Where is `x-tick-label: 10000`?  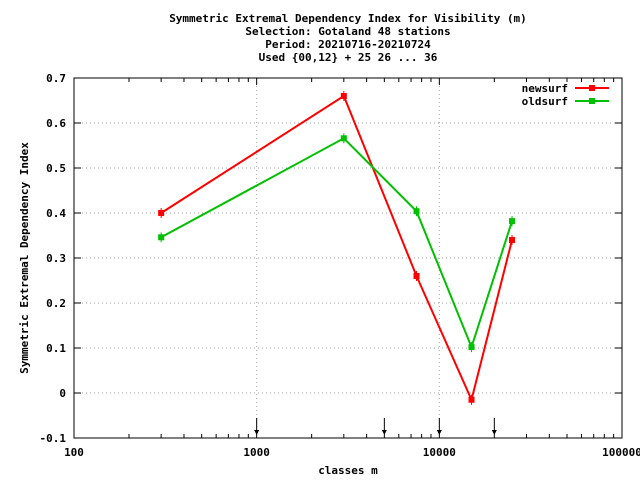 x-tick-label: 10000 is located at coordinates (439, 452).